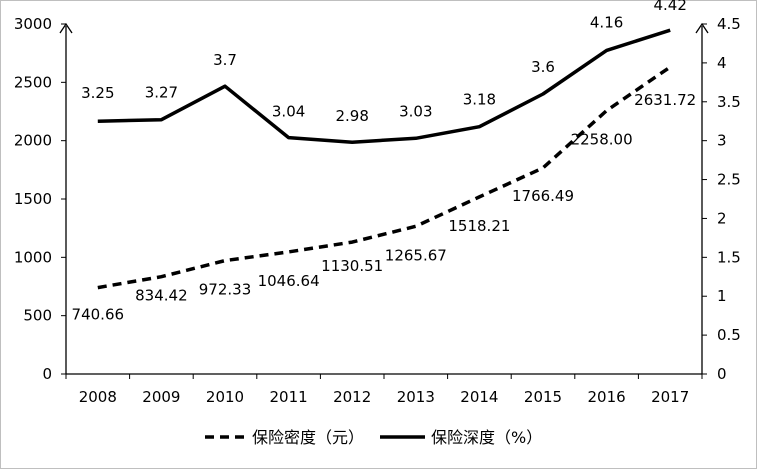 Image resolution: width=757 pixels, height=469 pixels. What do you see at coordinates (47, 374) in the screenshot?
I see `left-y-tick-label: 0` at bounding box center [47, 374].